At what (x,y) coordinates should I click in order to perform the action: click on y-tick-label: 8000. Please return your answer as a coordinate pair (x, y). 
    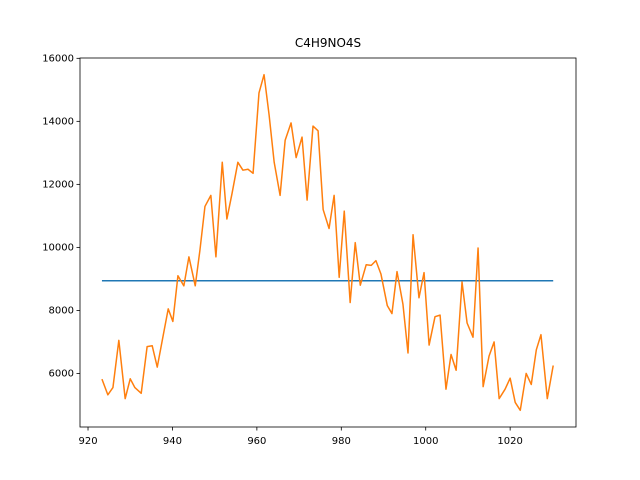
    Looking at the image, I should click on (61, 310).